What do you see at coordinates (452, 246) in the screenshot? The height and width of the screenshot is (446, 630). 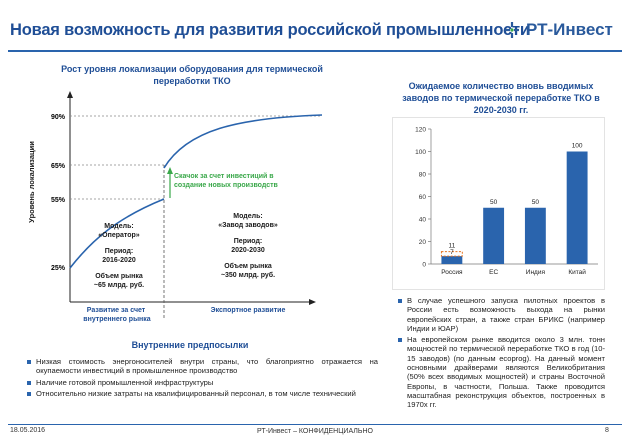 I see `bar-total-label: 11` at bounding box center [452, 246].